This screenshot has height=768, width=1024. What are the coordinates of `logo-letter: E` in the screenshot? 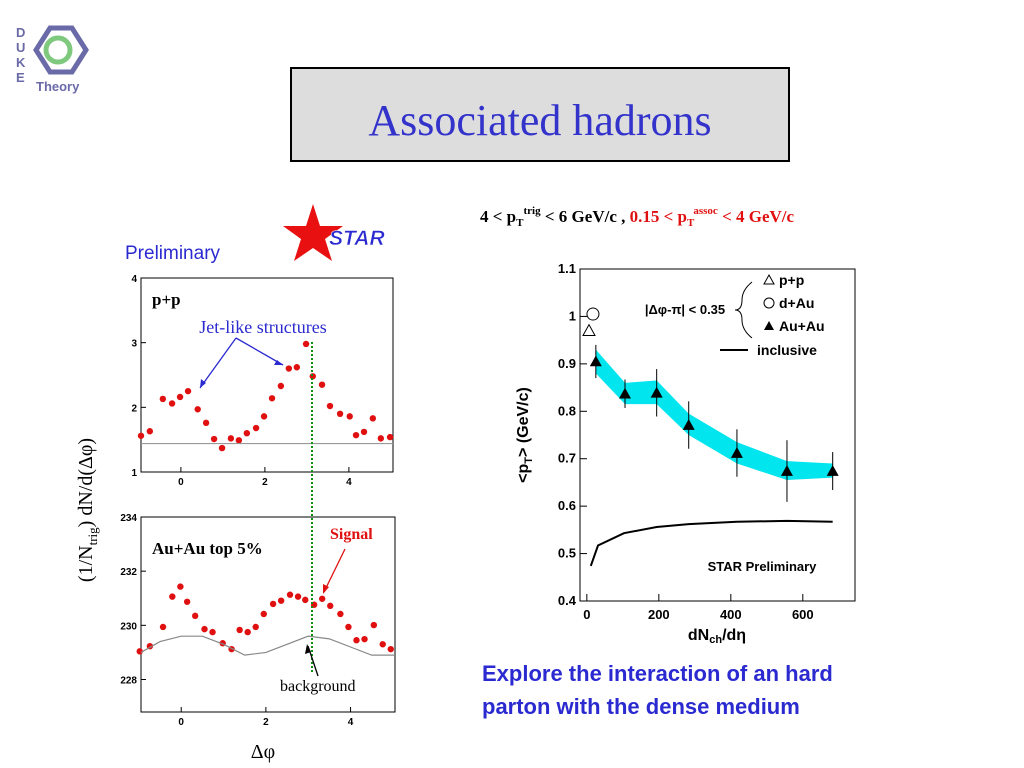 It's located at (20, 77).